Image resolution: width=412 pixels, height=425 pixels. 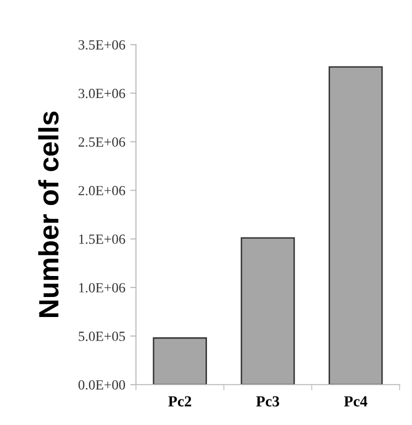 I want to click on y-tick-label: 0.0E+00, so click(x=102, y=385).